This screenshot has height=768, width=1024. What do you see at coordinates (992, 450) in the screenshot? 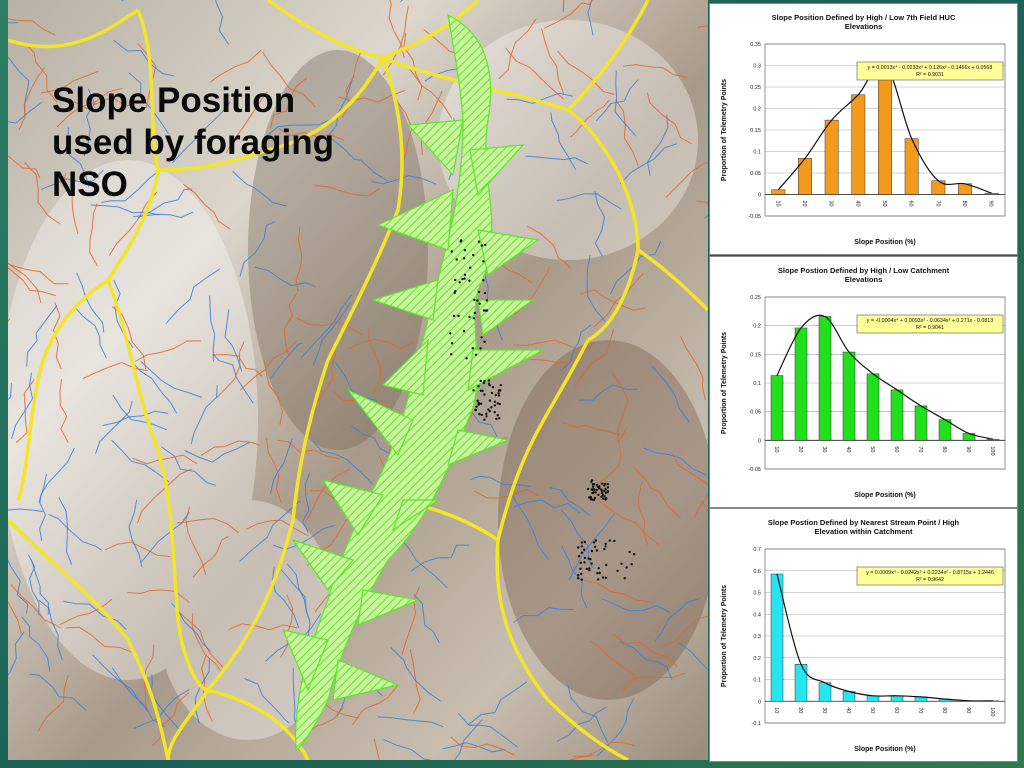
I see `x-tick-label: 100` at bounding box center [992, 450].